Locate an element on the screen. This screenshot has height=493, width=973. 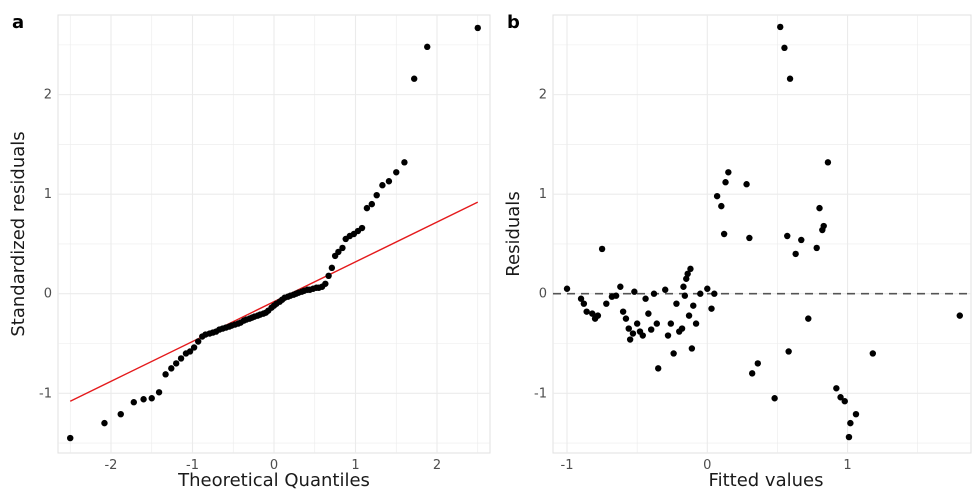
panel-b-x-tick-labels: -1 0 1 is located at coordinates (706, 465).